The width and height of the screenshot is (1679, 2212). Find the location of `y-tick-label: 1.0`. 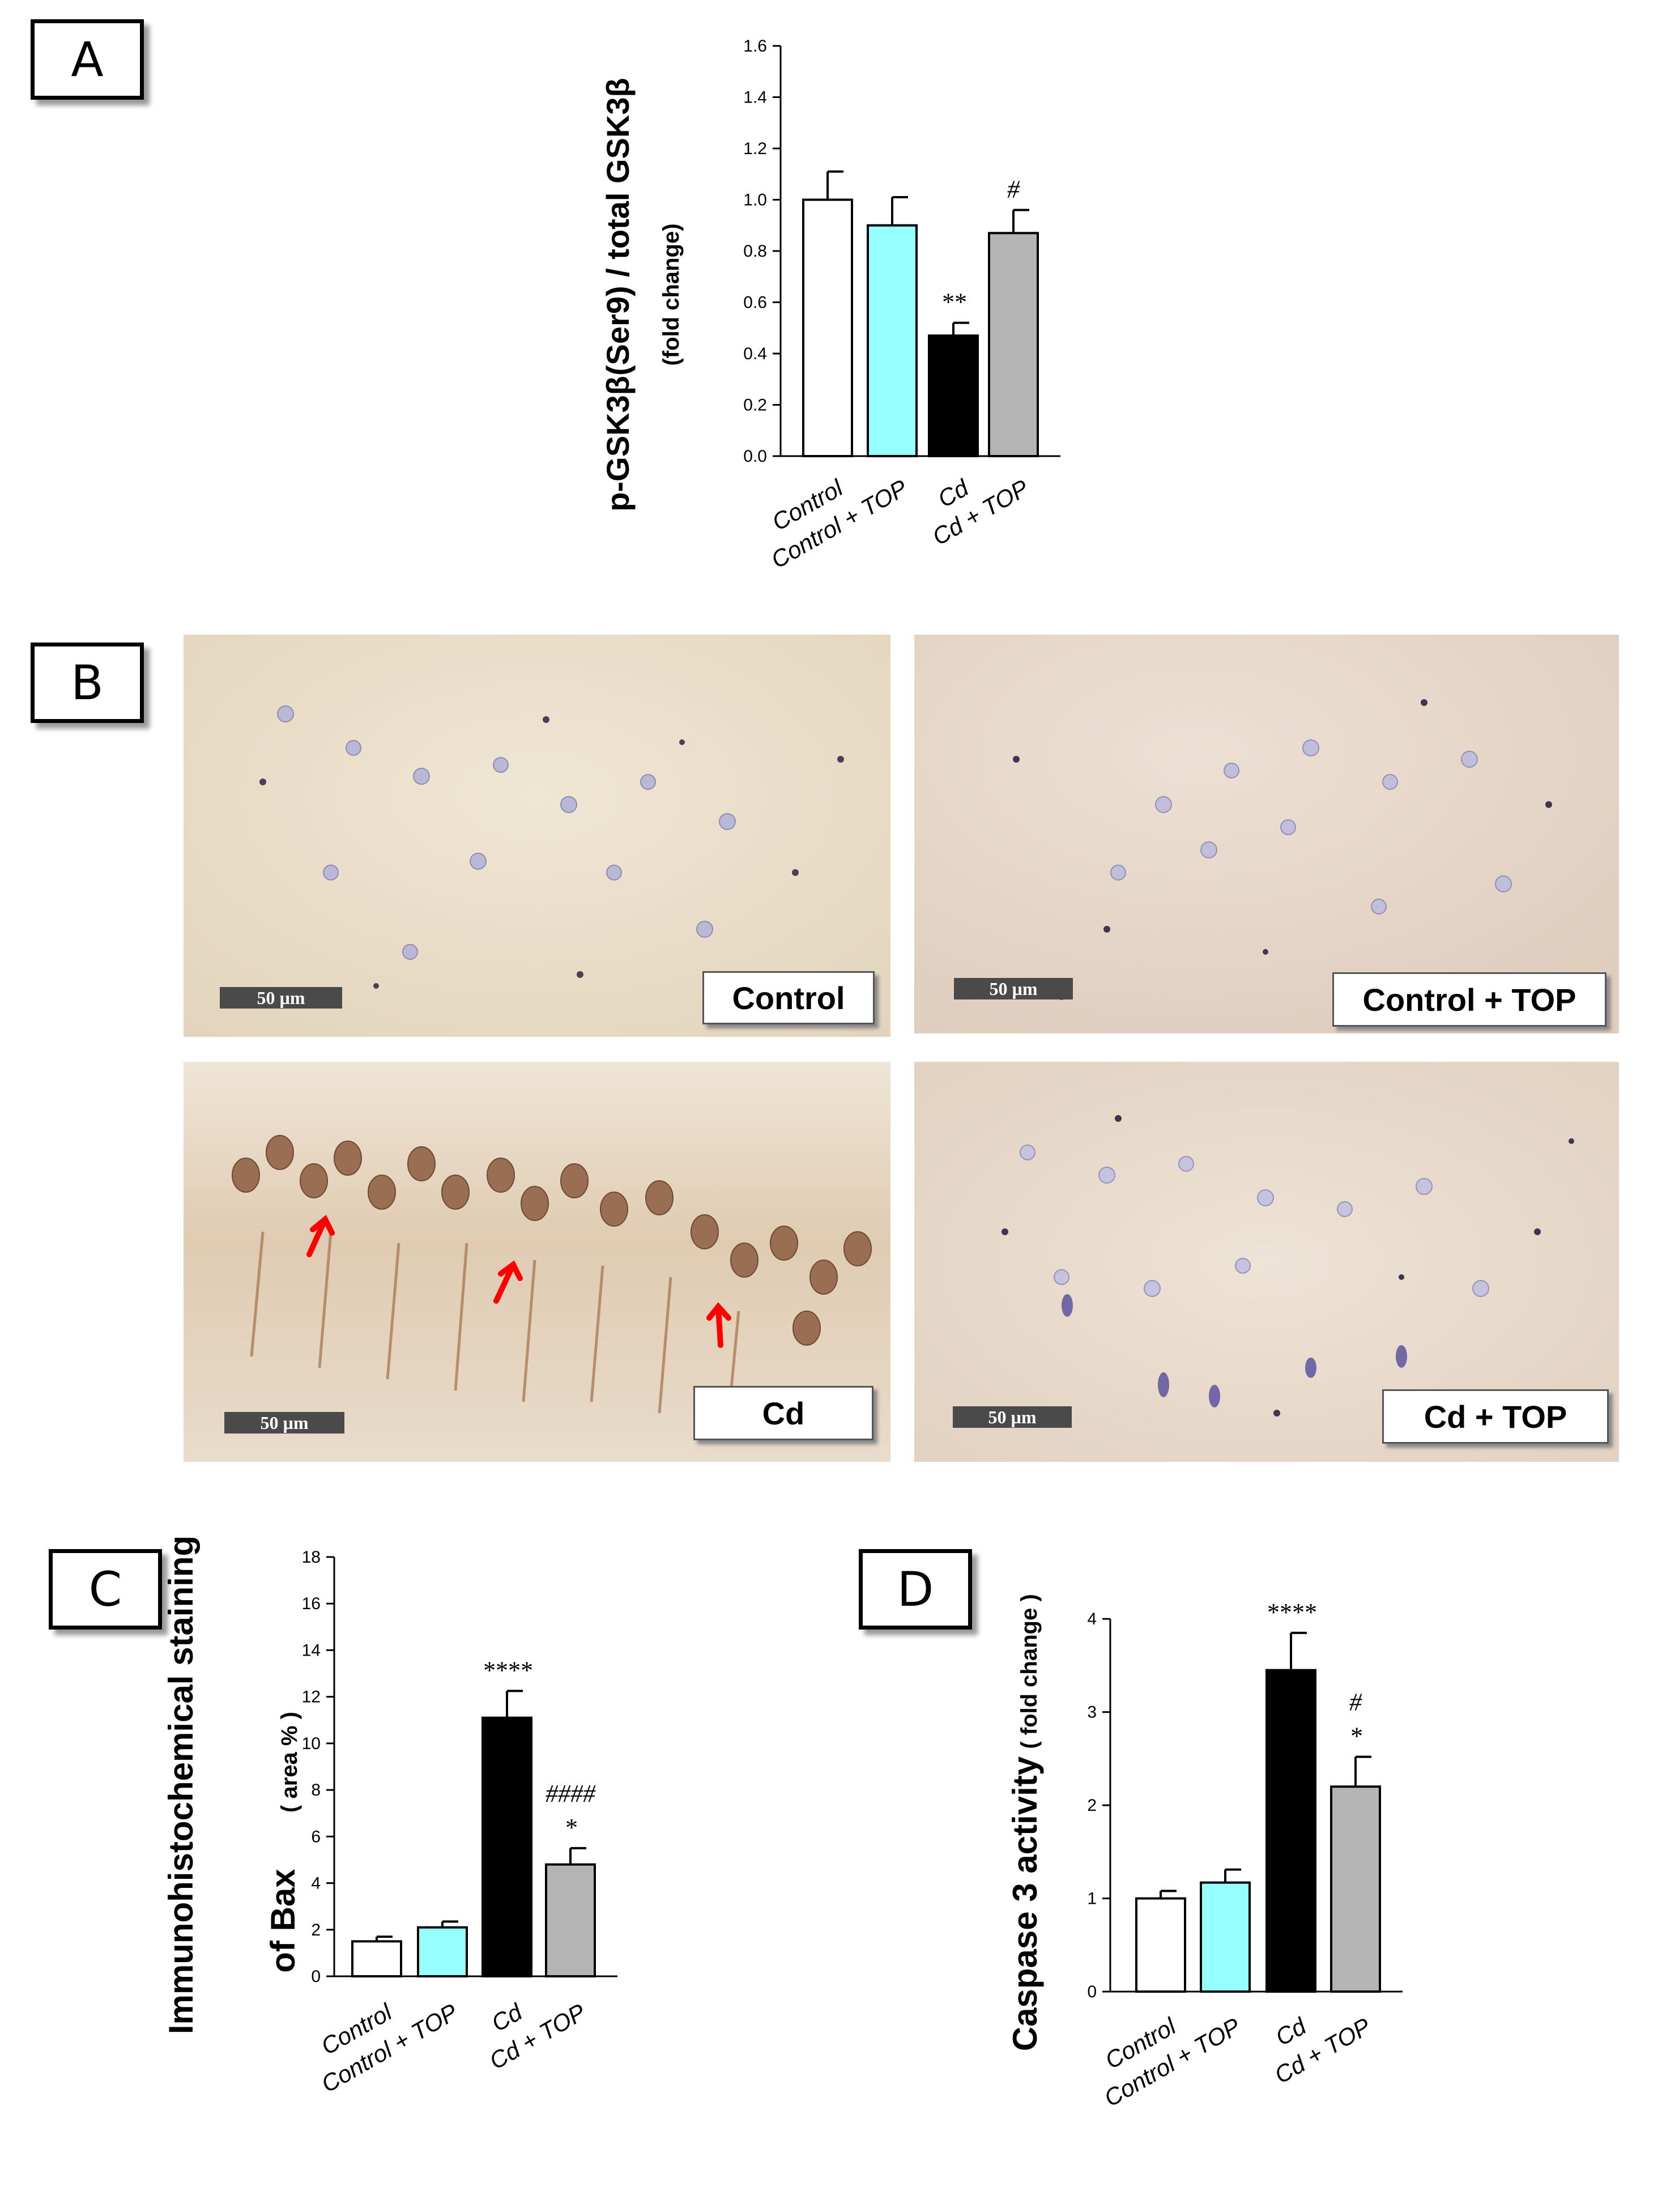

y-tick-label: 1.0 is located at coordinates (755, 200).